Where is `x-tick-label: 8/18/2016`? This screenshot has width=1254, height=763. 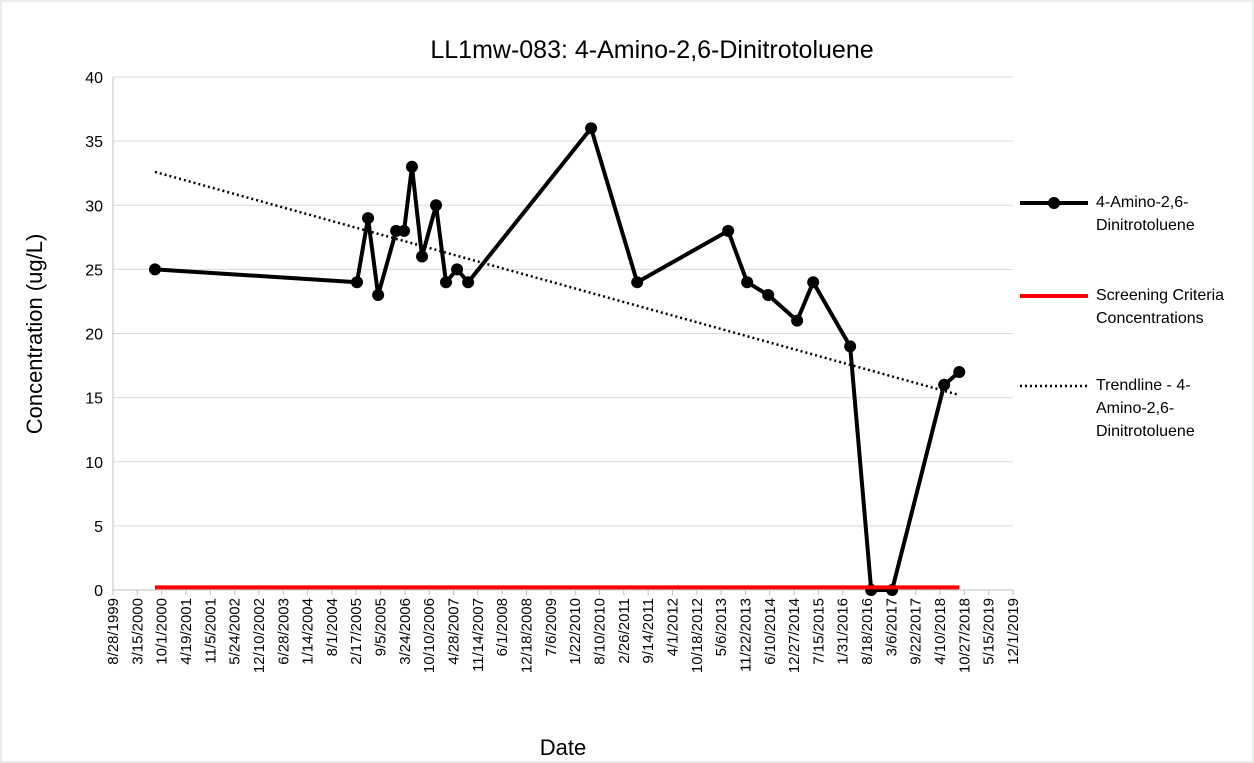
x-tick-label: 8/18/2016 is located at coordinates (867, 631).